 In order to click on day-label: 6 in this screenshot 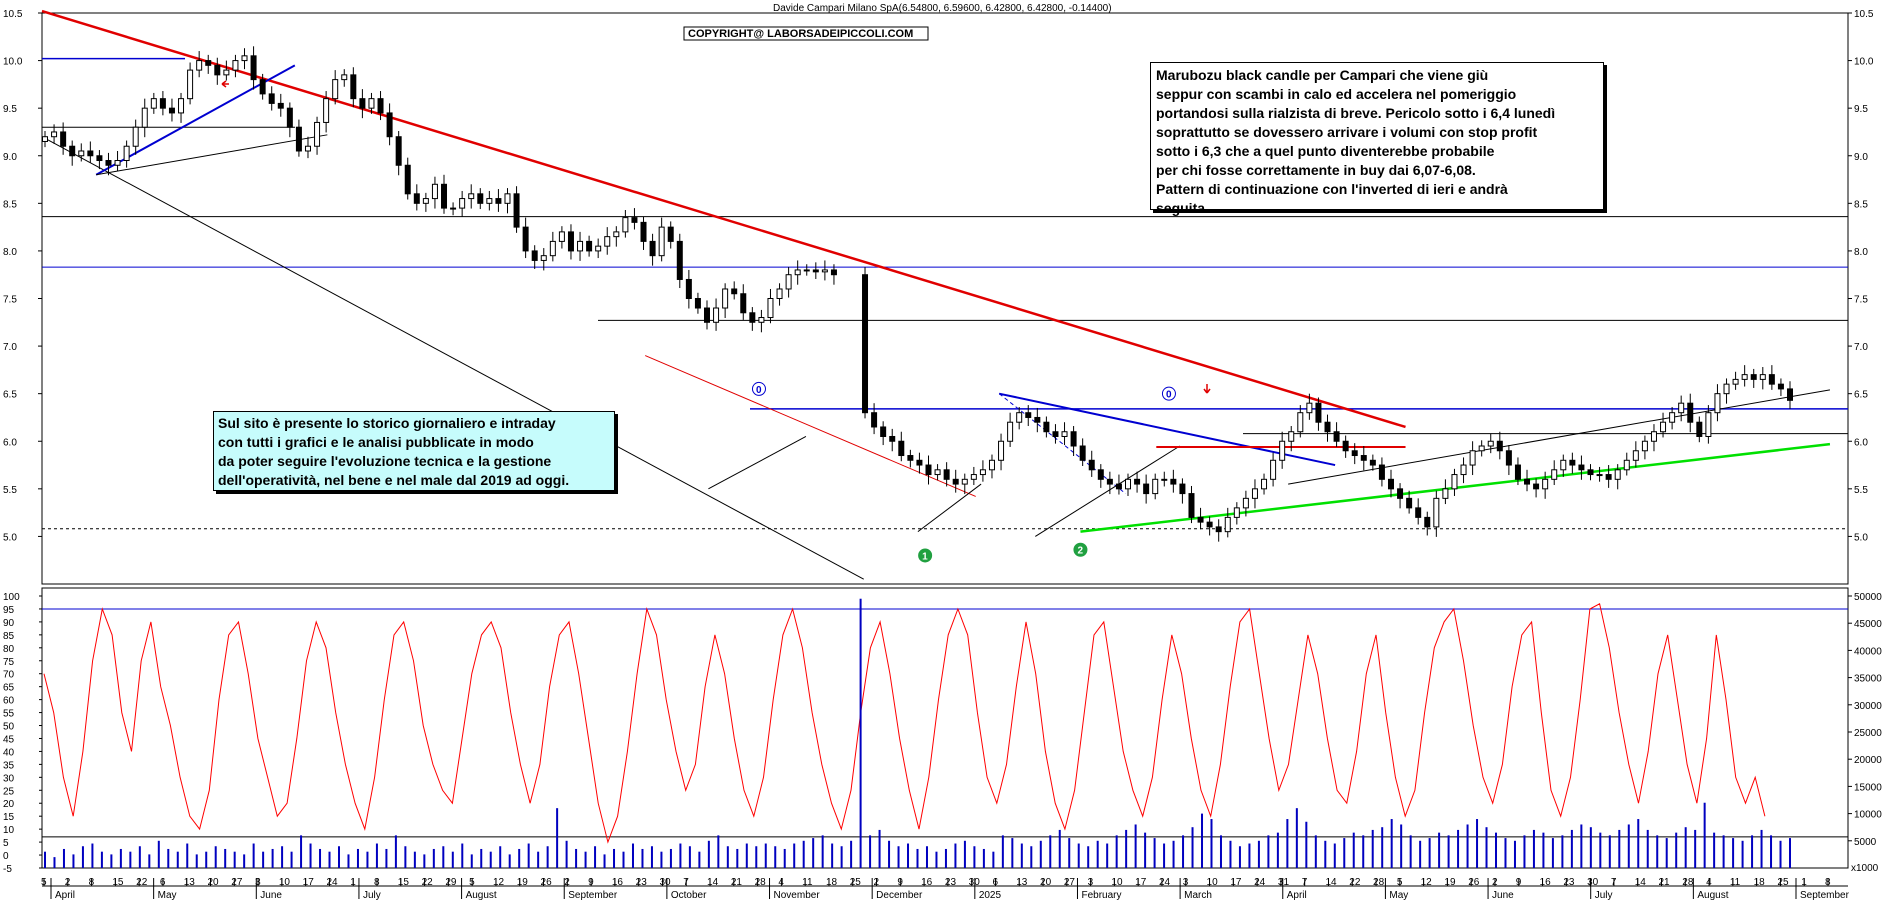, I will do `click(995, 882)`.